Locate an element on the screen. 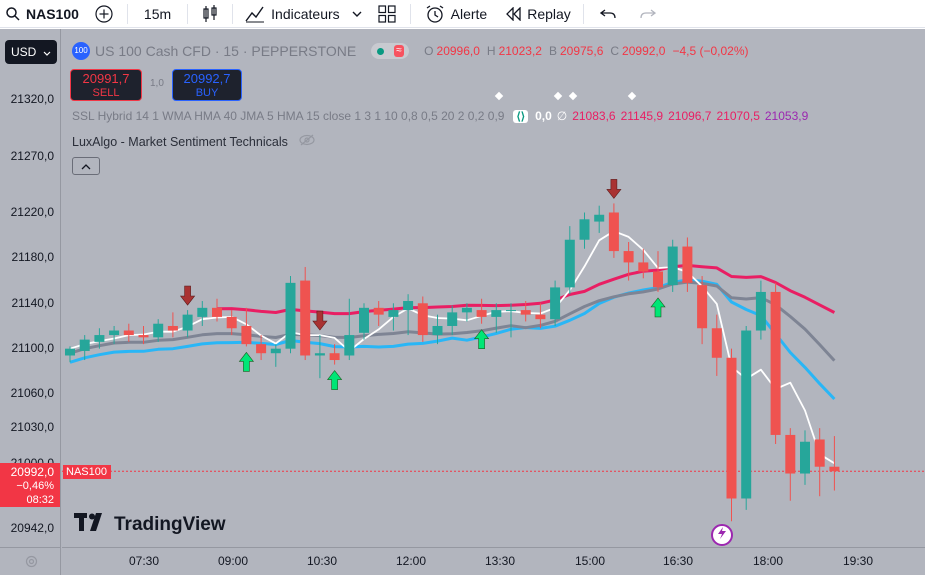 The image size is (925, 575). chart-type-button is located at coordinates (210, 14).